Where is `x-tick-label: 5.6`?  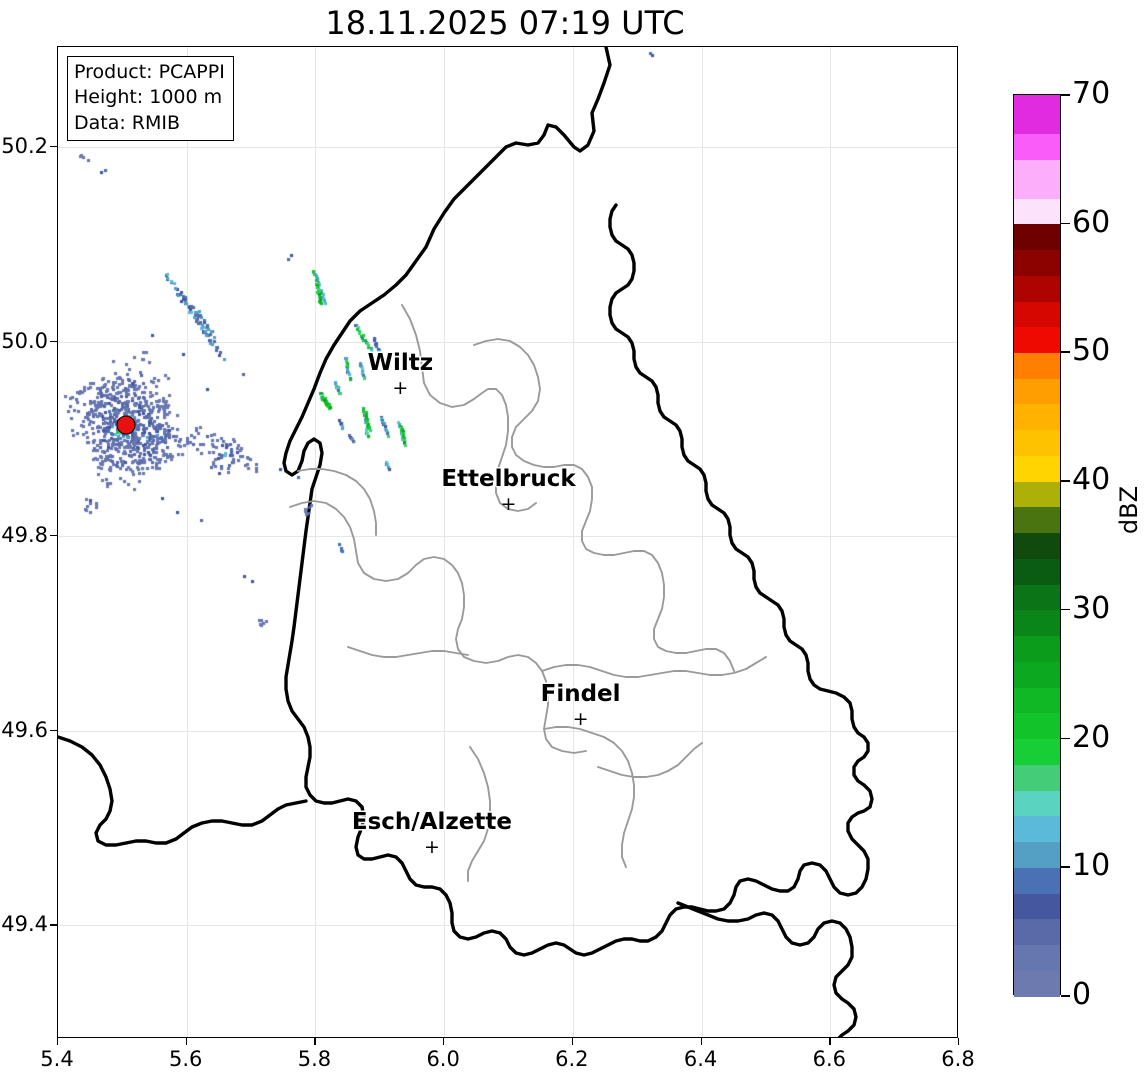 x-tick-label: 5.6 is located at coordinates (186, 1059).